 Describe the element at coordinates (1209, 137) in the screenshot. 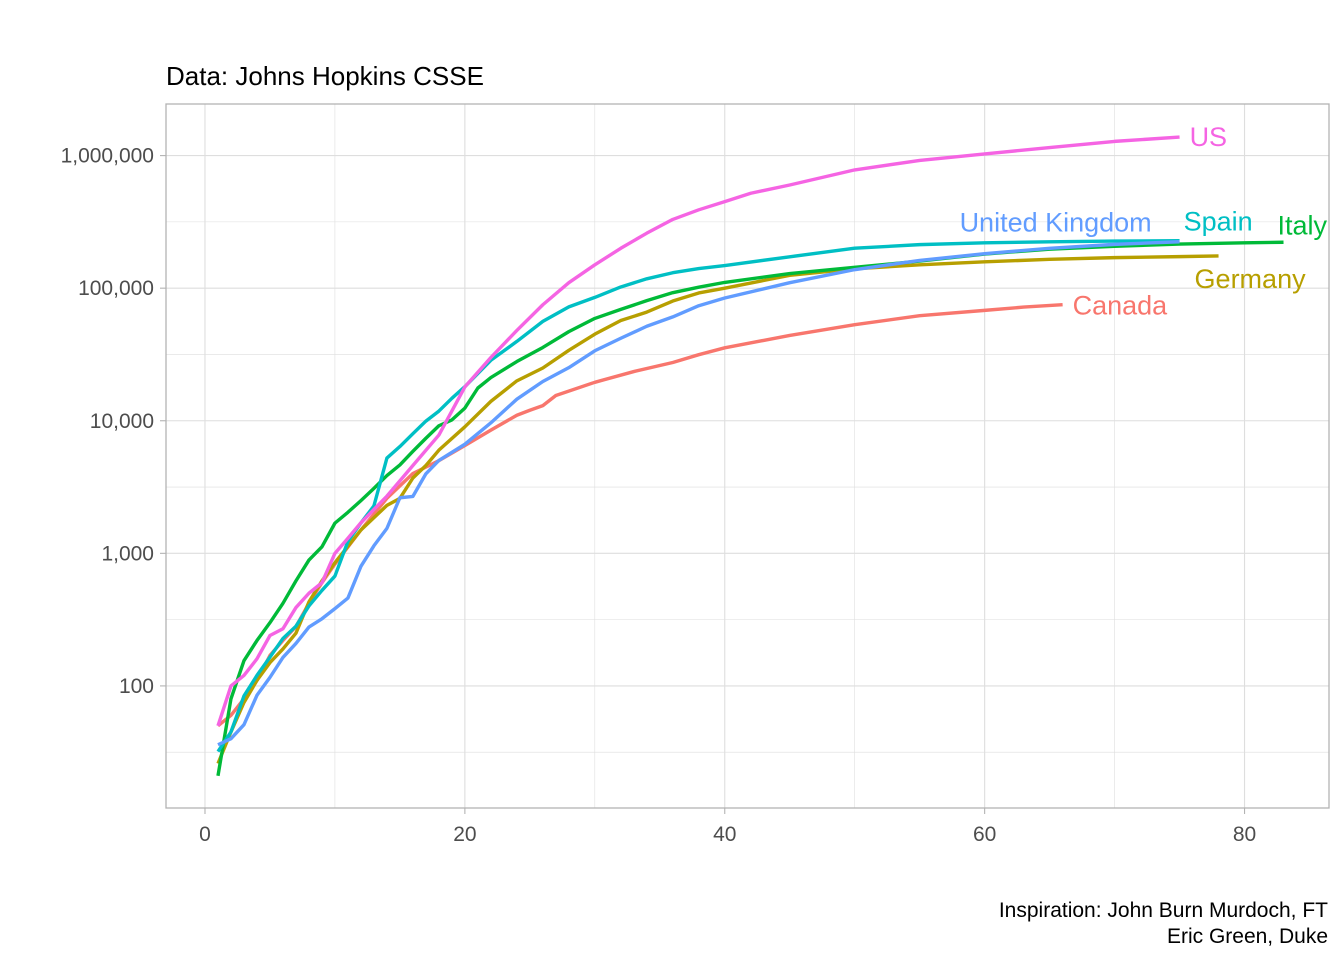

I see `series-label-us: US` at that location.